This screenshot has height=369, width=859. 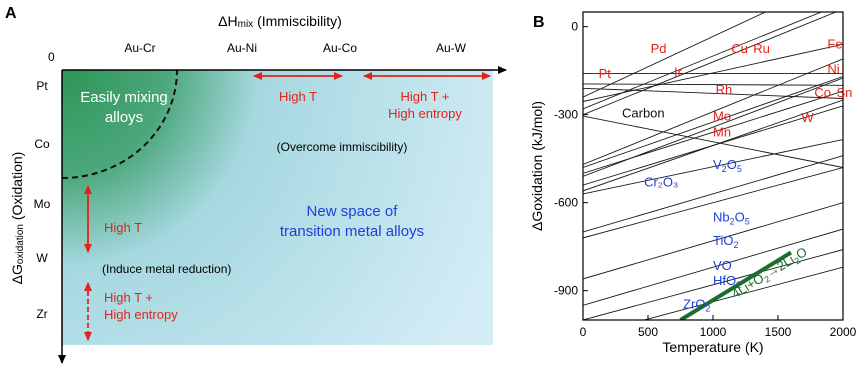 I want to click on overcome-immiscibility-label: (Overcome immiscibility), so click(x=342, y=147).